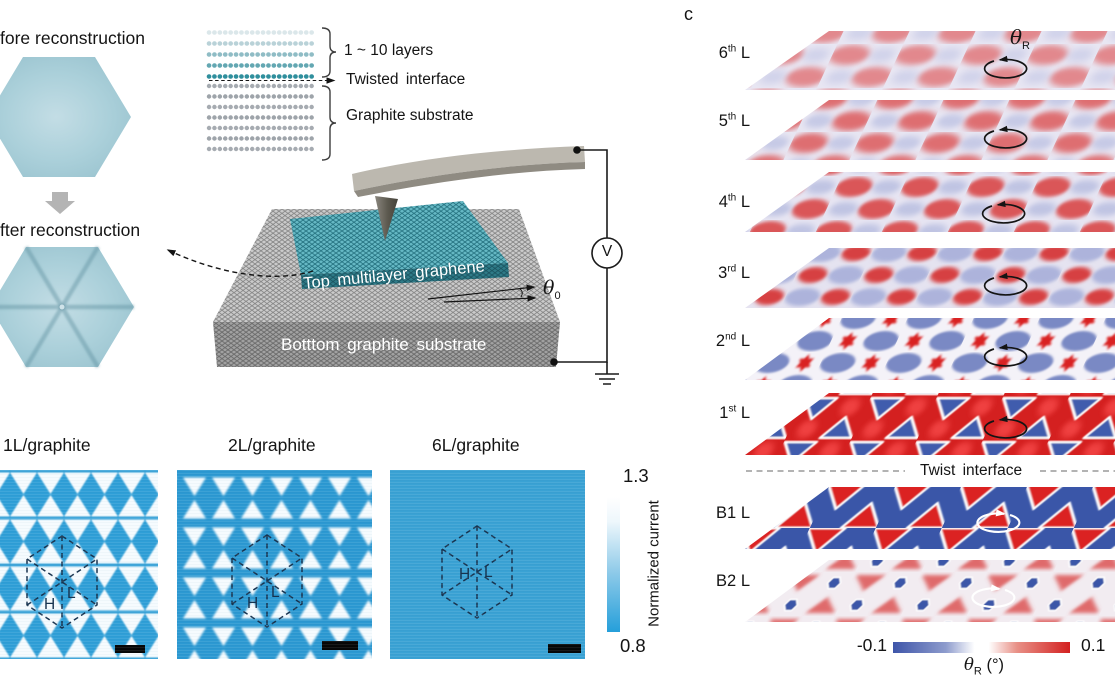  Describe the element at coordinates (72, 38) in the screenshot. I see `before-reconstruction-label: fore reconstruction` at that location.